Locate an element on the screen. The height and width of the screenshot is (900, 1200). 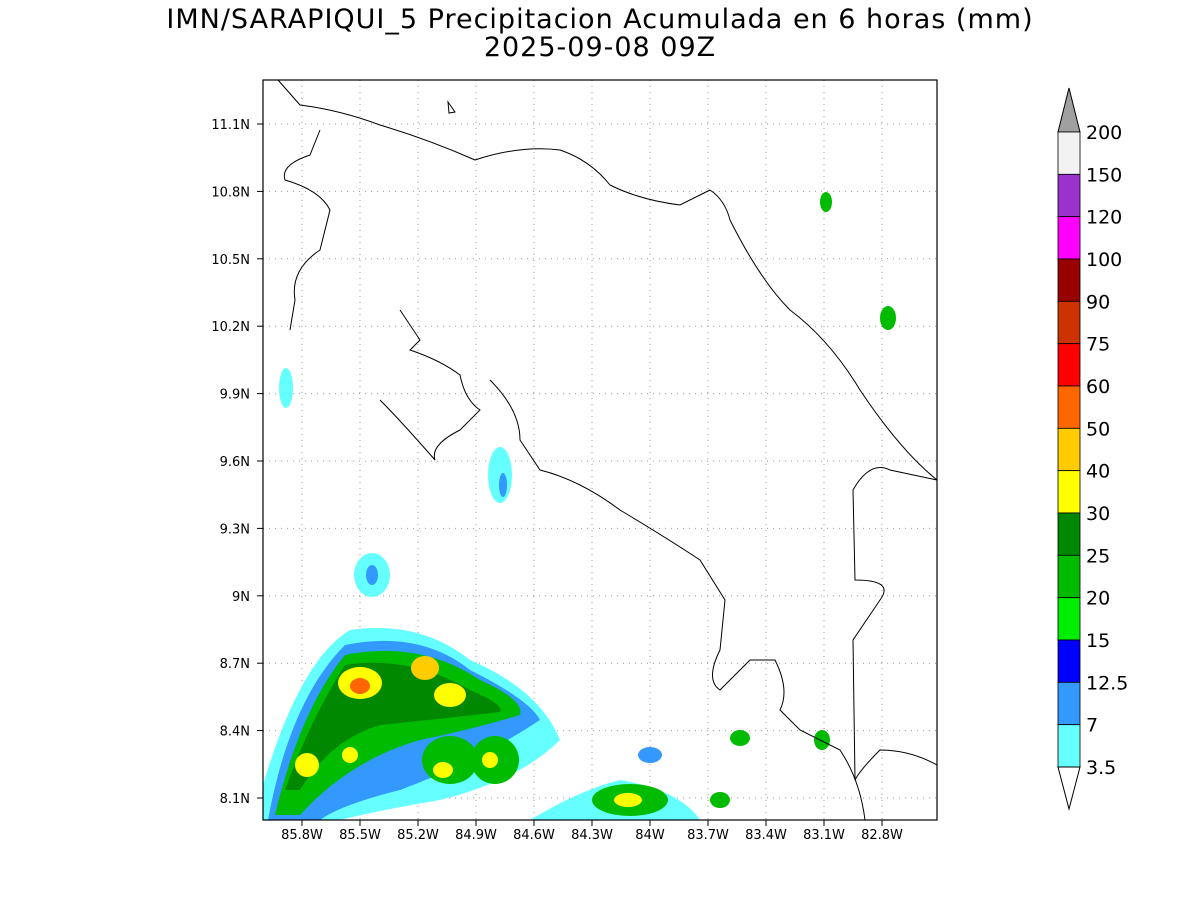
colorbar-label: 12.5 is located at coordinates (1107, 683).